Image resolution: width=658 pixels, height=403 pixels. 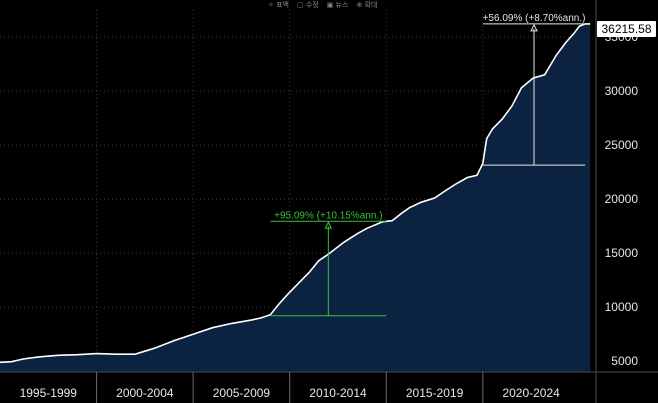 I want to click on y-tick-label: 10000, so click(x=622, y=307).